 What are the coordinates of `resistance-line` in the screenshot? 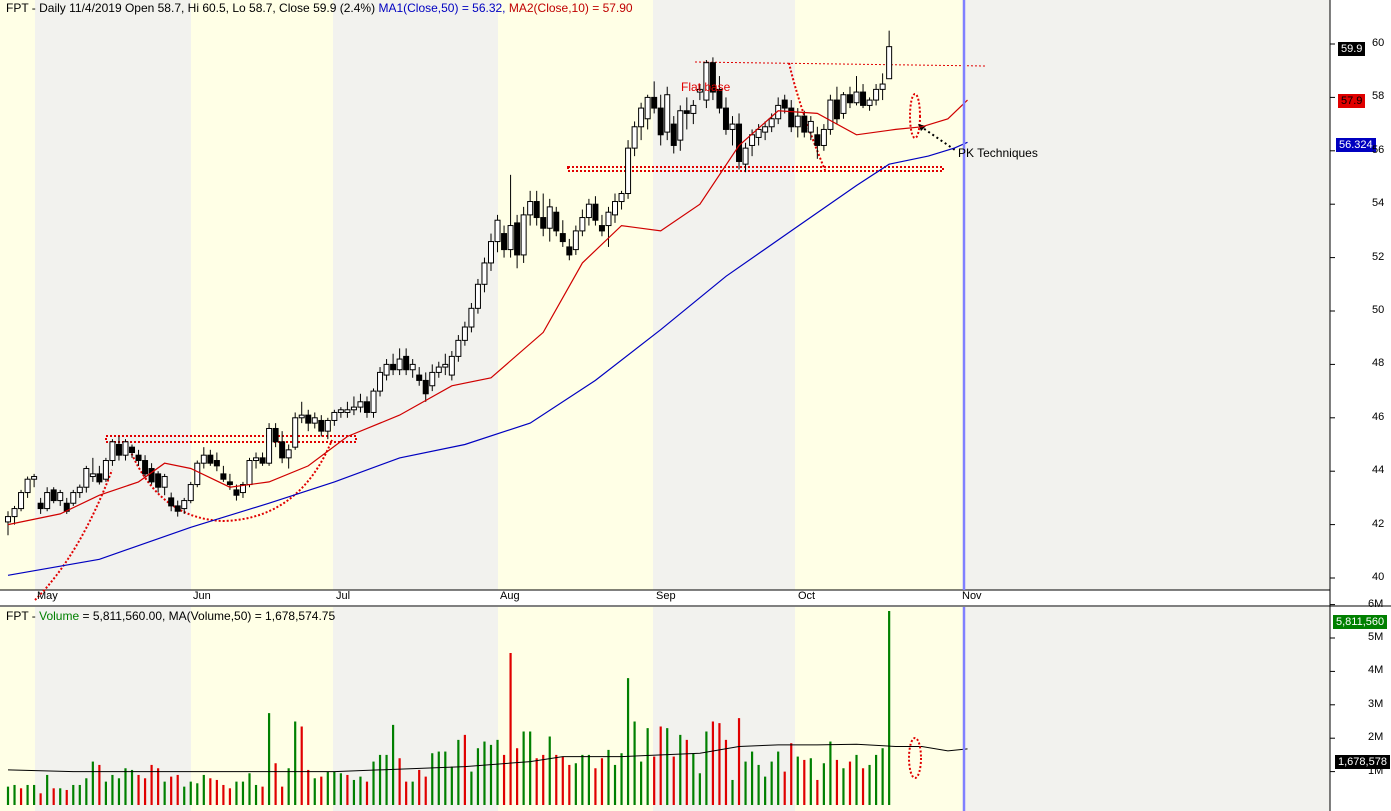 It's located at (840, 64).